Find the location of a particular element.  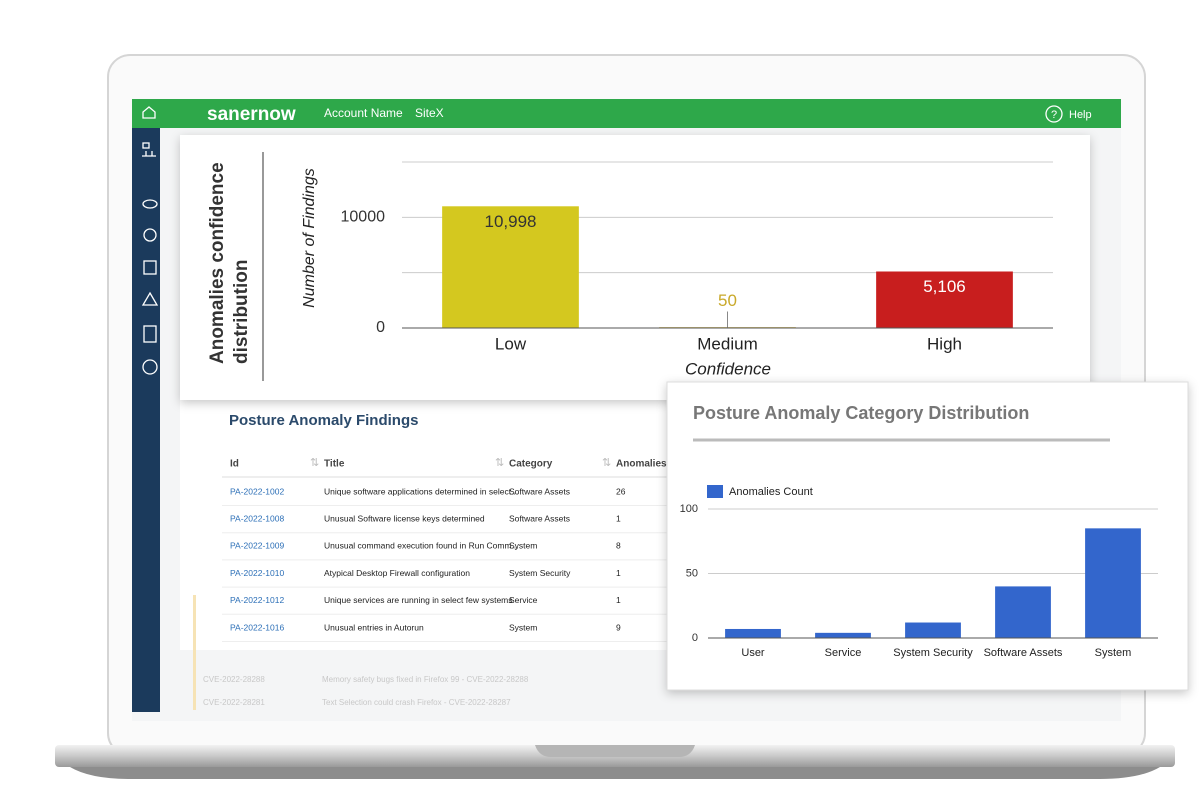

x-tick-label: System is located at coordinates (1113, 653).